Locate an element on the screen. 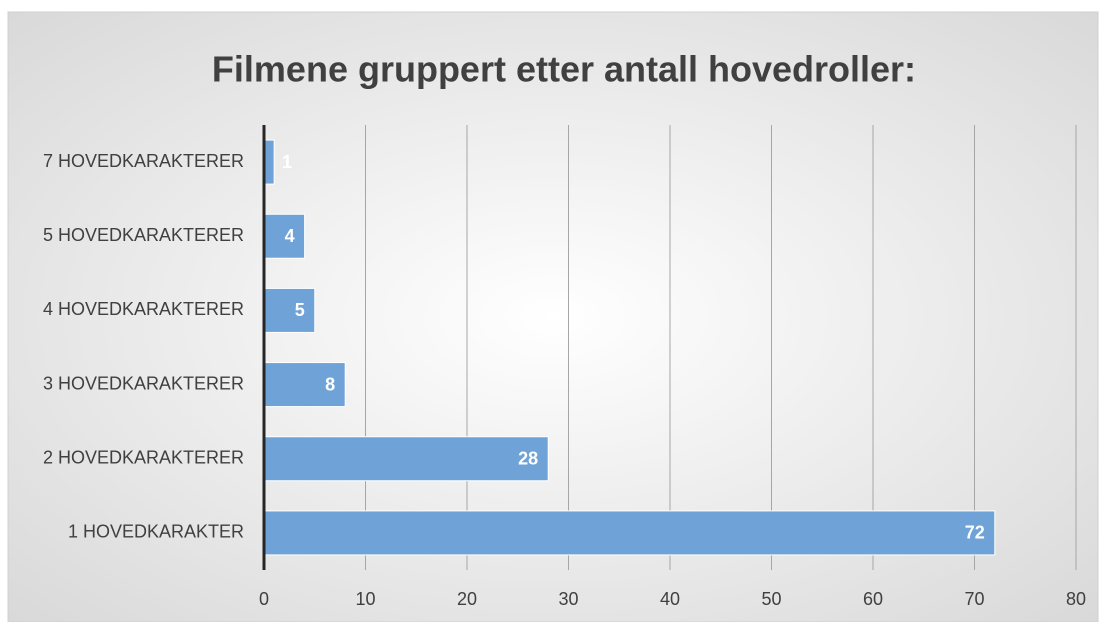 This screenshot has height=622, width=1106. x-tick-label: 30 is located at coordinates (568, 599).